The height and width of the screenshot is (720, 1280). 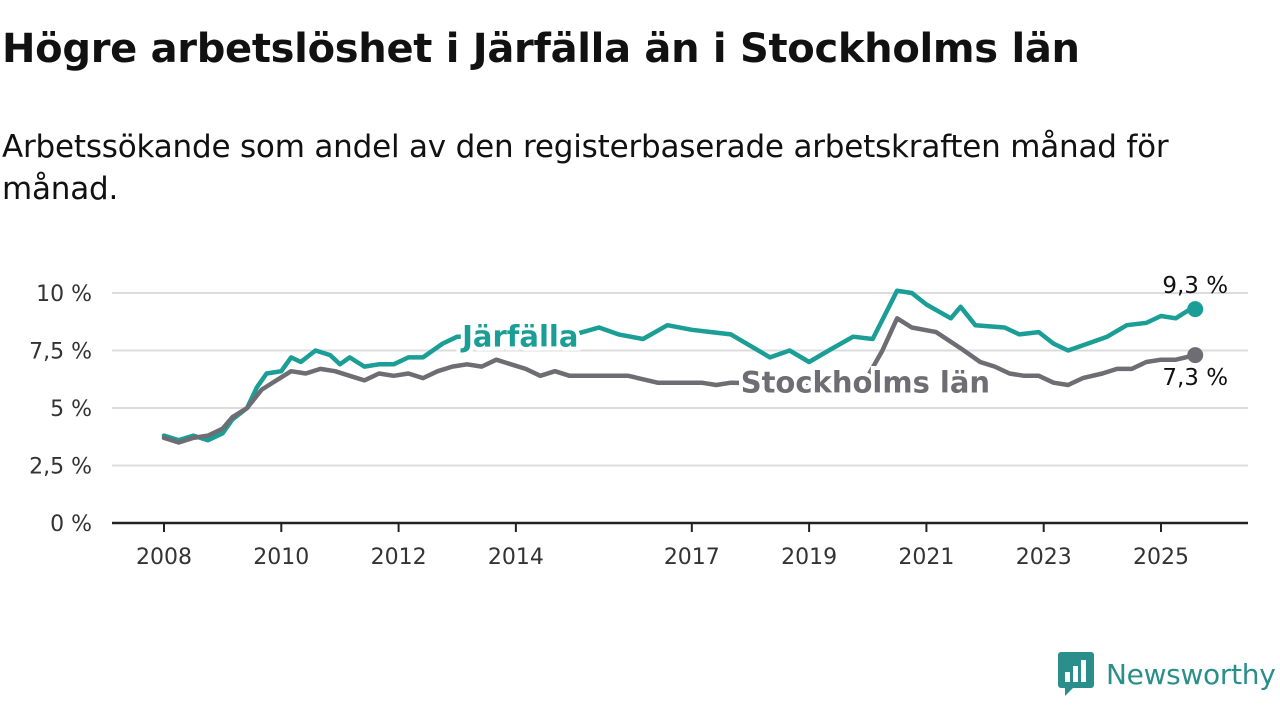 I want to click on x-tick-label: 2014, so click(x=516, y=557).